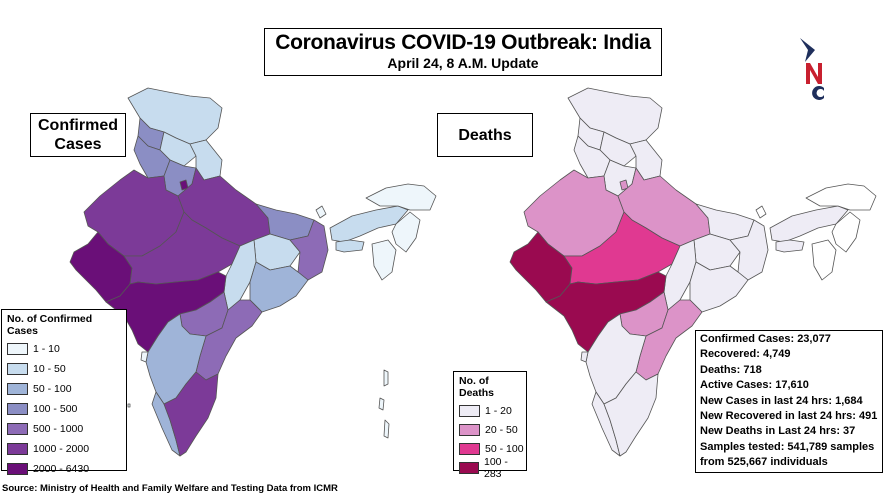  Describe the element at coordinates (818, 93) in the screenshot. I see `logo-letter-c` at that location.